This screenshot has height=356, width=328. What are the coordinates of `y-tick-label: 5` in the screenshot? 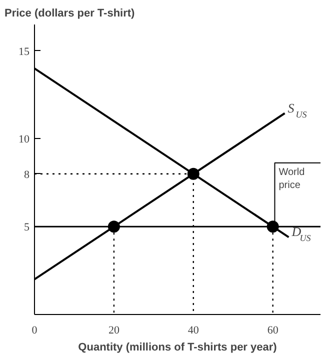 It's located at (27, 228).